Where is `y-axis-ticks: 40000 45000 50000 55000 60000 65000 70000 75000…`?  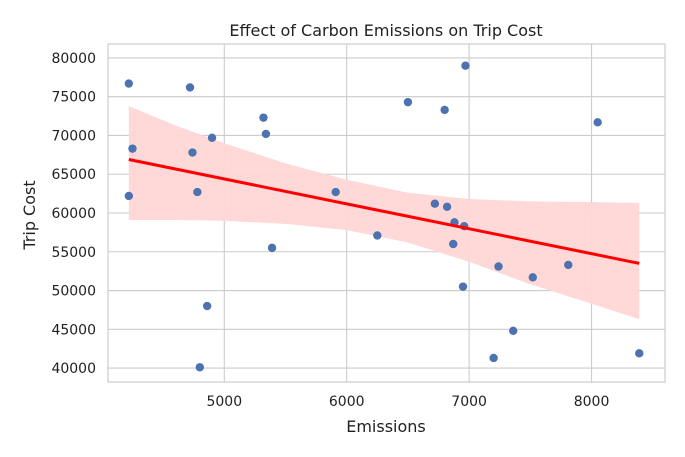
y-axis-ticks: 40000 45000 50000 55000 60000 65000 70000 75000… is located at coordinates (73, 214).